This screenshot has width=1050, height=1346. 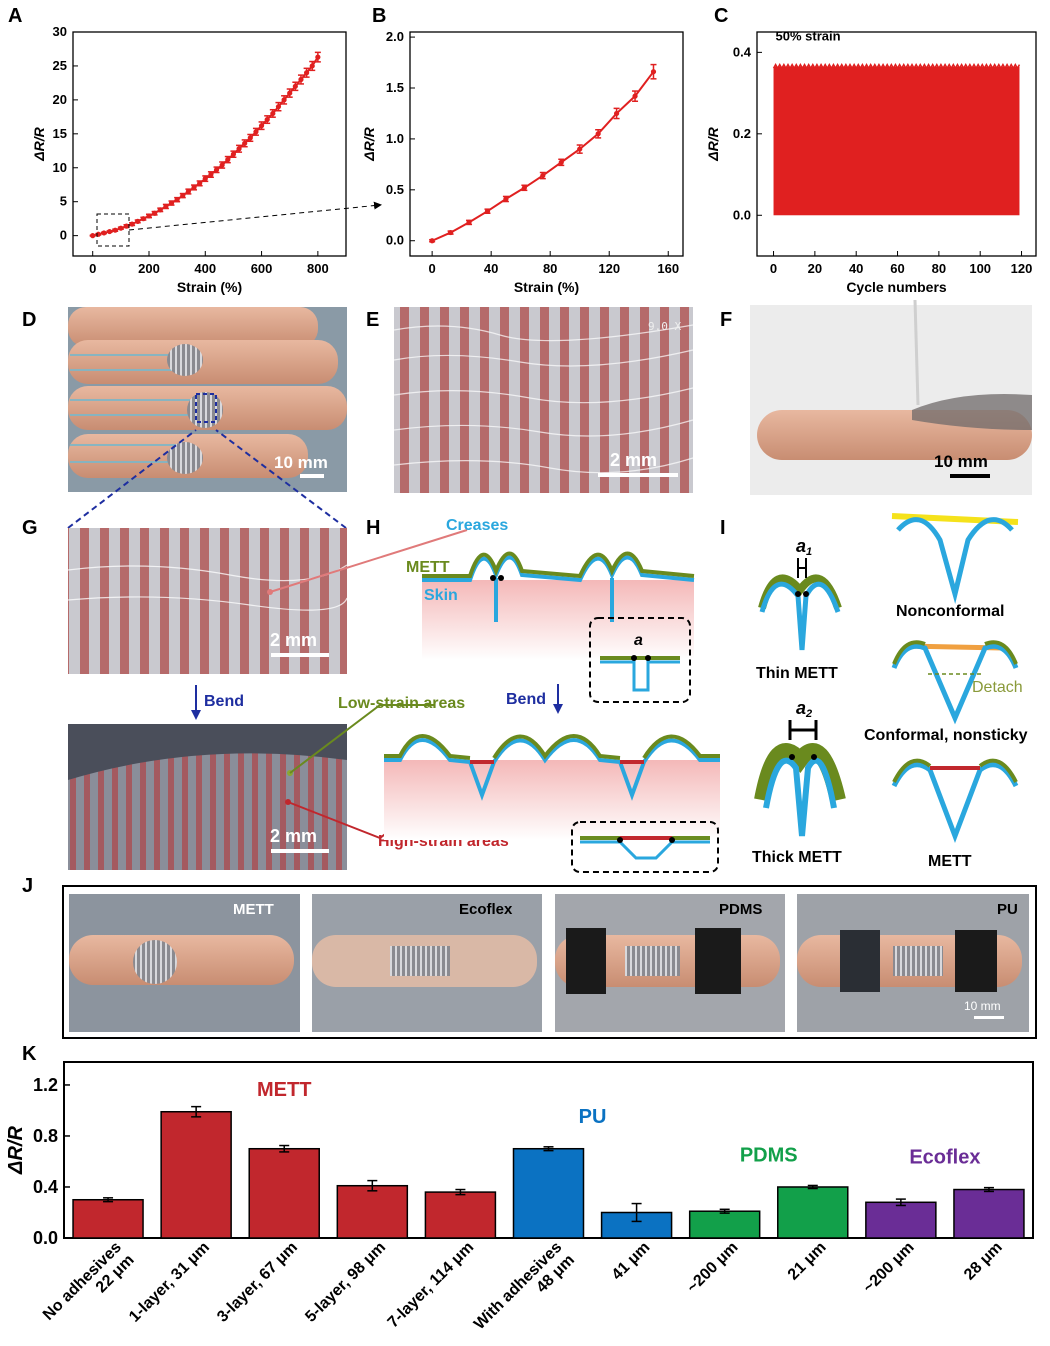 What do you see at coordinates (633, 460) in the screenshot?
I see `e-scale-label: 2 mm` at bounding box center [633, 460].